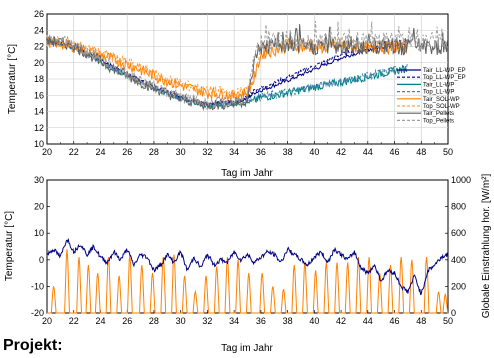 Image resolution: width=494 pixels, height=358 pixels. Describe the element at coordinates (39, 180) in the screenshot. I see `y-tick-label: 30` at that location.